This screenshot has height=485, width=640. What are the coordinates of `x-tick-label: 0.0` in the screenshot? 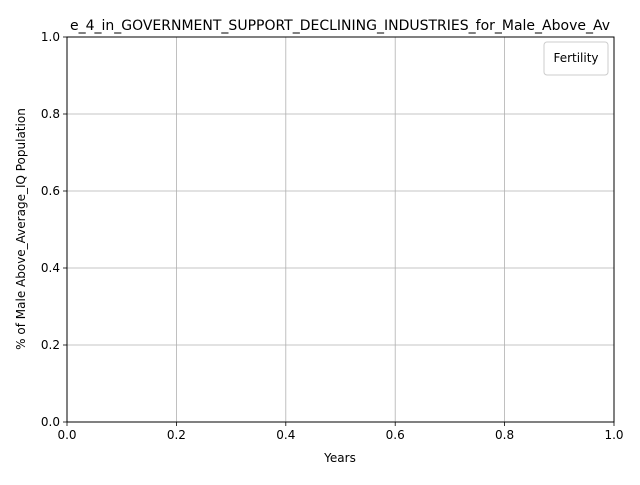 It's located at (66, 435).